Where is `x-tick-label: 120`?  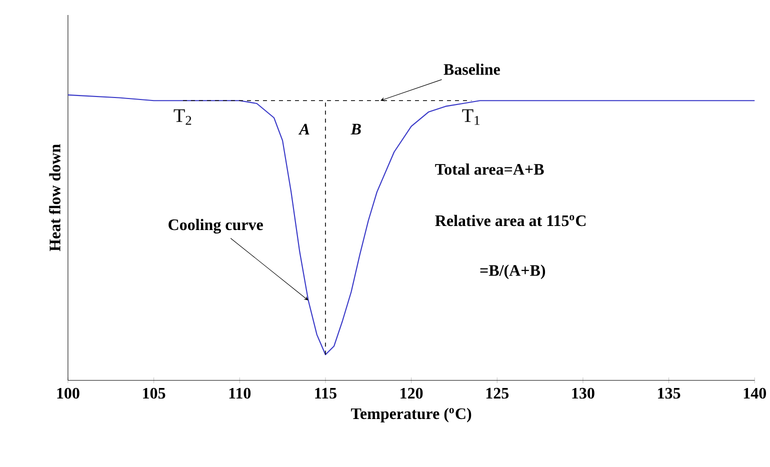
x-tick-label: 120 is located at coordinates (411, 393).